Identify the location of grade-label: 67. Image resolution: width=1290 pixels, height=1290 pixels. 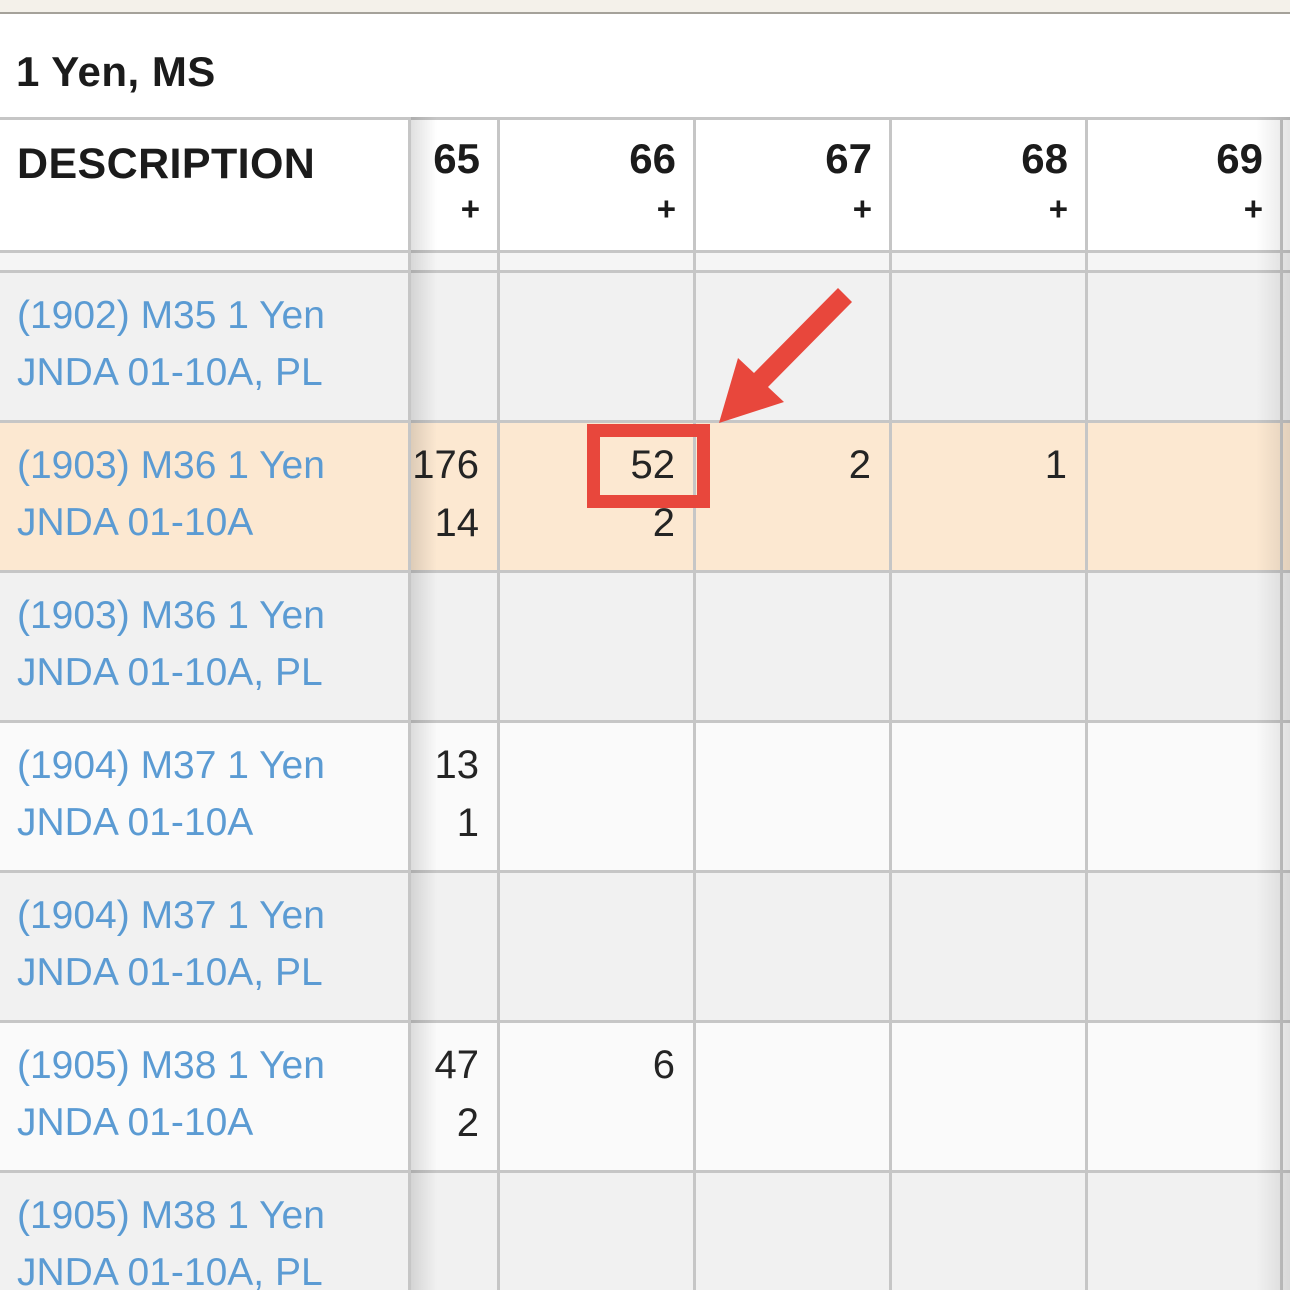
(848, 158).